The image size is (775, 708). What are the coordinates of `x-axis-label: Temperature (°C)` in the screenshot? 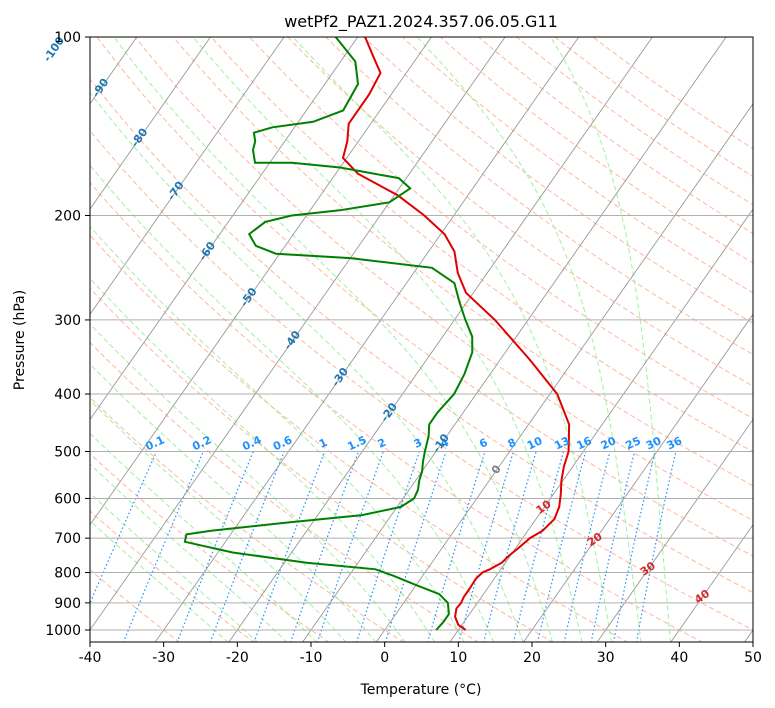 It's located at (421, 690).